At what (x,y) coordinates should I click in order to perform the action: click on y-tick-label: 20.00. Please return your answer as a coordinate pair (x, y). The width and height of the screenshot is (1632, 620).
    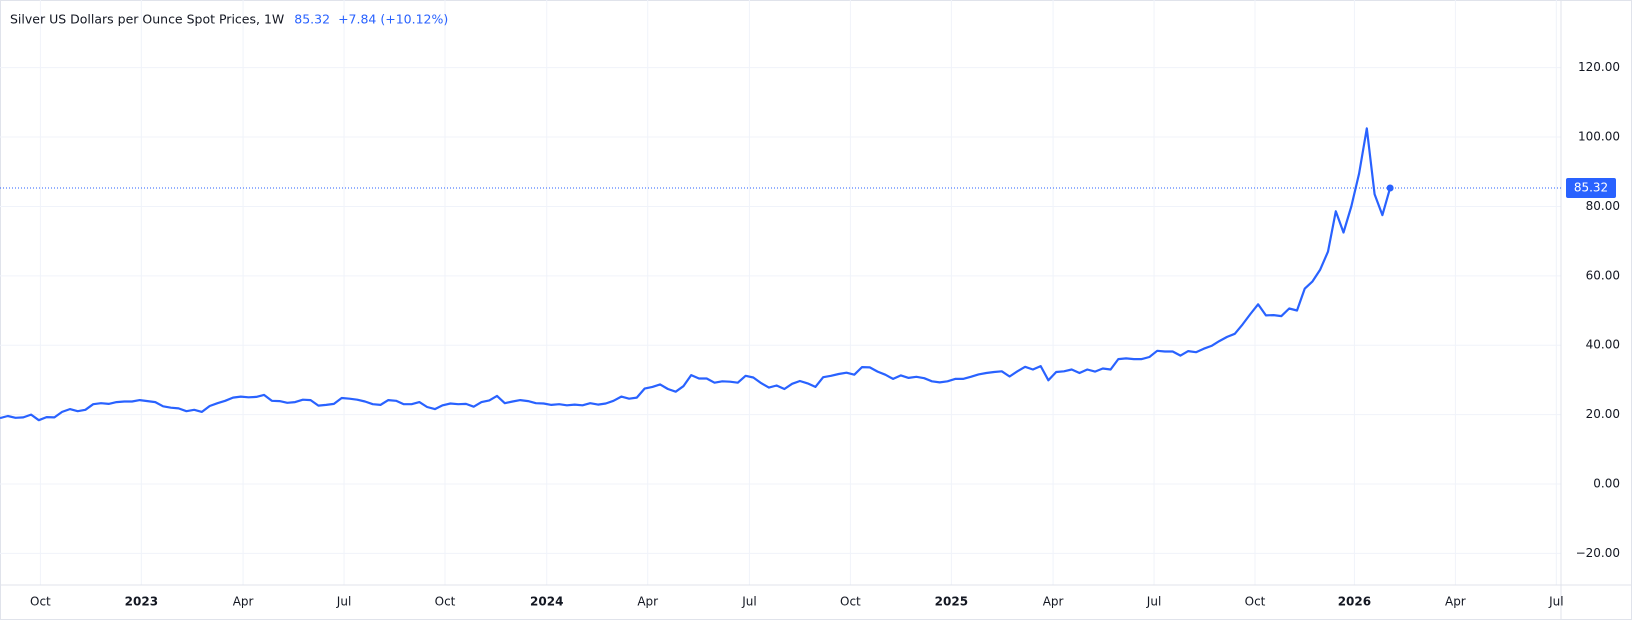
    Looking at the image, I should click on (1603, 414).